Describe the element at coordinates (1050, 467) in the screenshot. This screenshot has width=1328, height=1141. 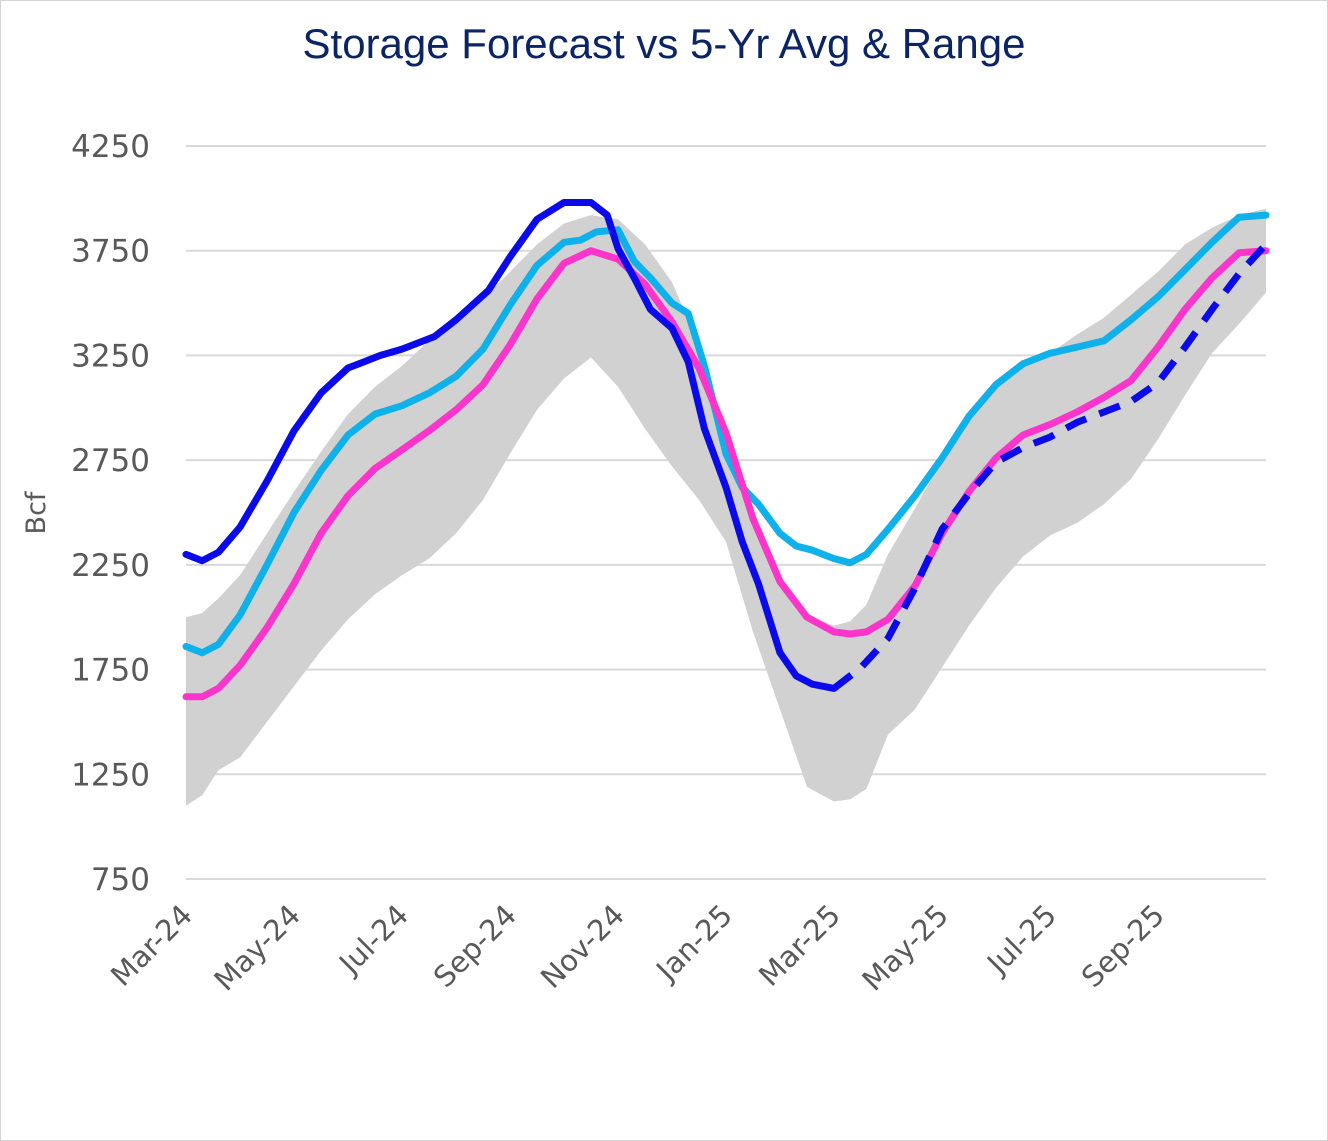
I see `series-line-forecast` at that location.